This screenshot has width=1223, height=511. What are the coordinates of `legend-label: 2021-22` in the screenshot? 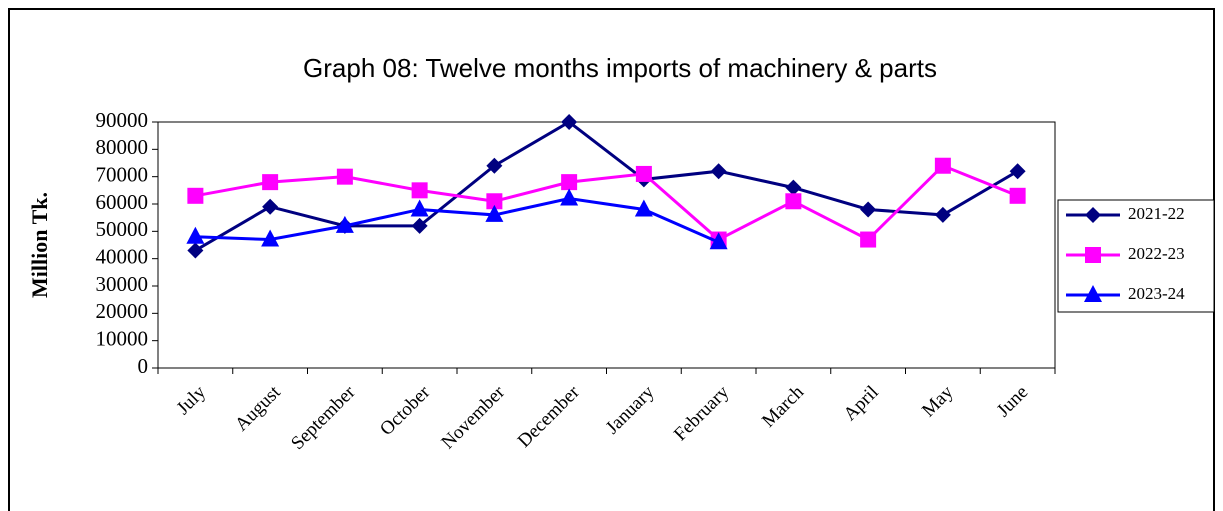 It's located at (1156, 213).